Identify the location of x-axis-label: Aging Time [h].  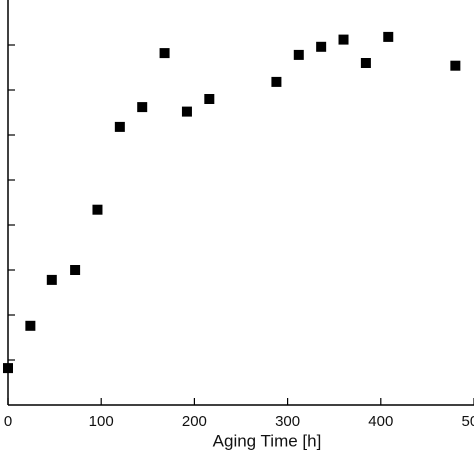
(267, 440).